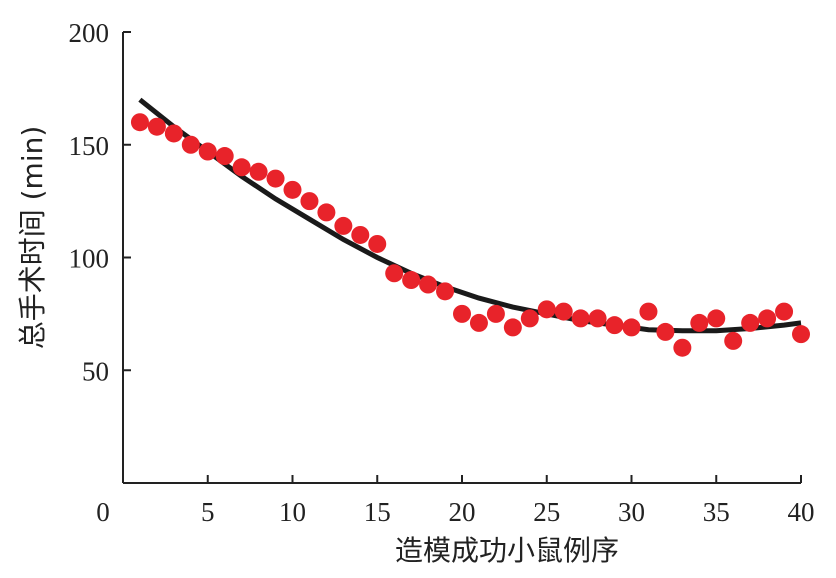 Image resolution: width=836 pixels, height=578 pixels. What do you see at coordinates (716, 512) in the screenshot?
I see `x-tick-label: 35` at bounding box center [716, 512].